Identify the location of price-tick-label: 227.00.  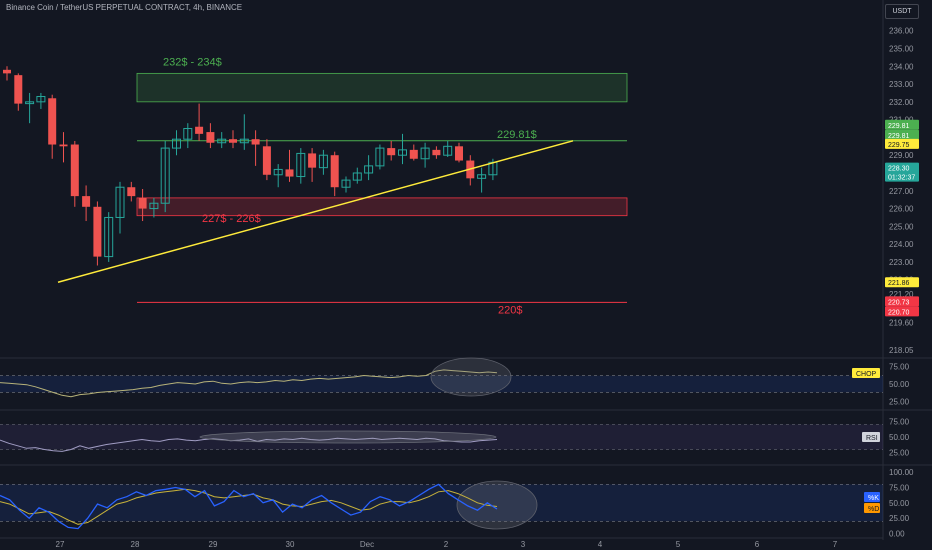
(901, 191).